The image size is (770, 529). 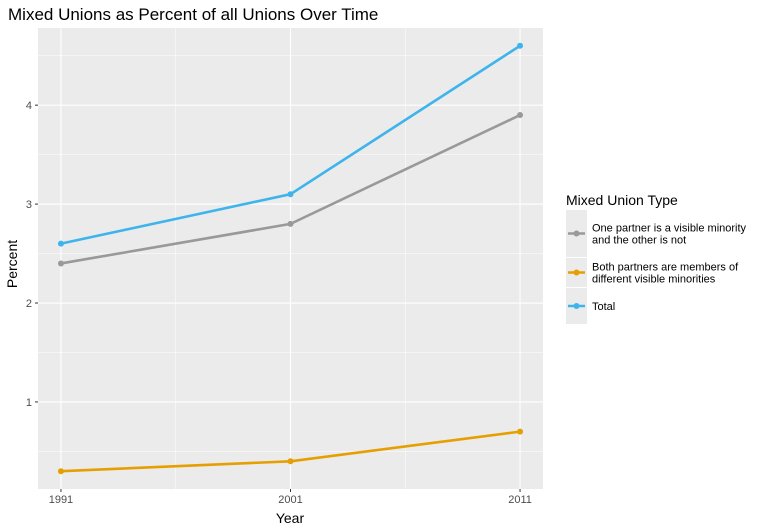 What do you see at coordinates (29, 304) in the screenshot?
I see `y-tick-label: 2` at bounding box center [29, 304].